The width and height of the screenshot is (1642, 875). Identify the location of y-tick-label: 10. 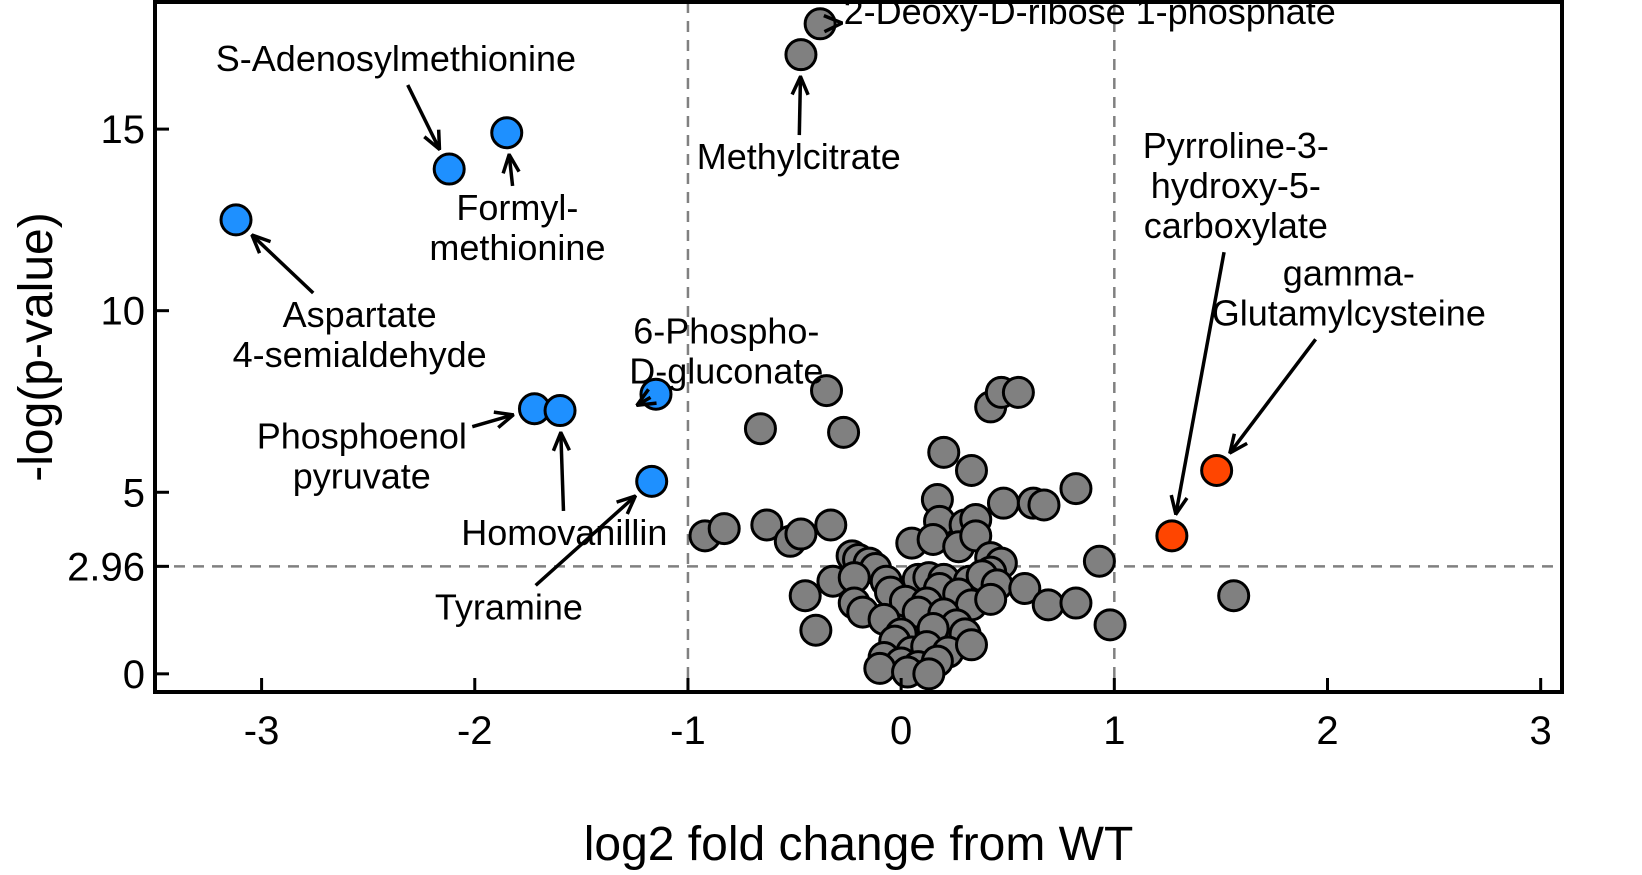
(123, 312).